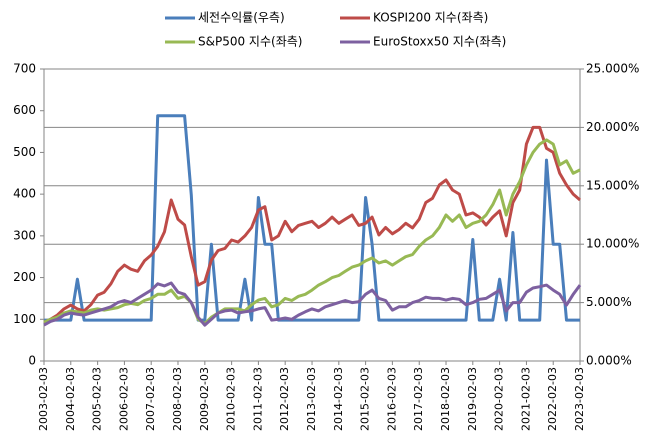 This screenshot has width=649, height=441. I want to click on y2-tick-label: 10.000%, so click(612, 244).